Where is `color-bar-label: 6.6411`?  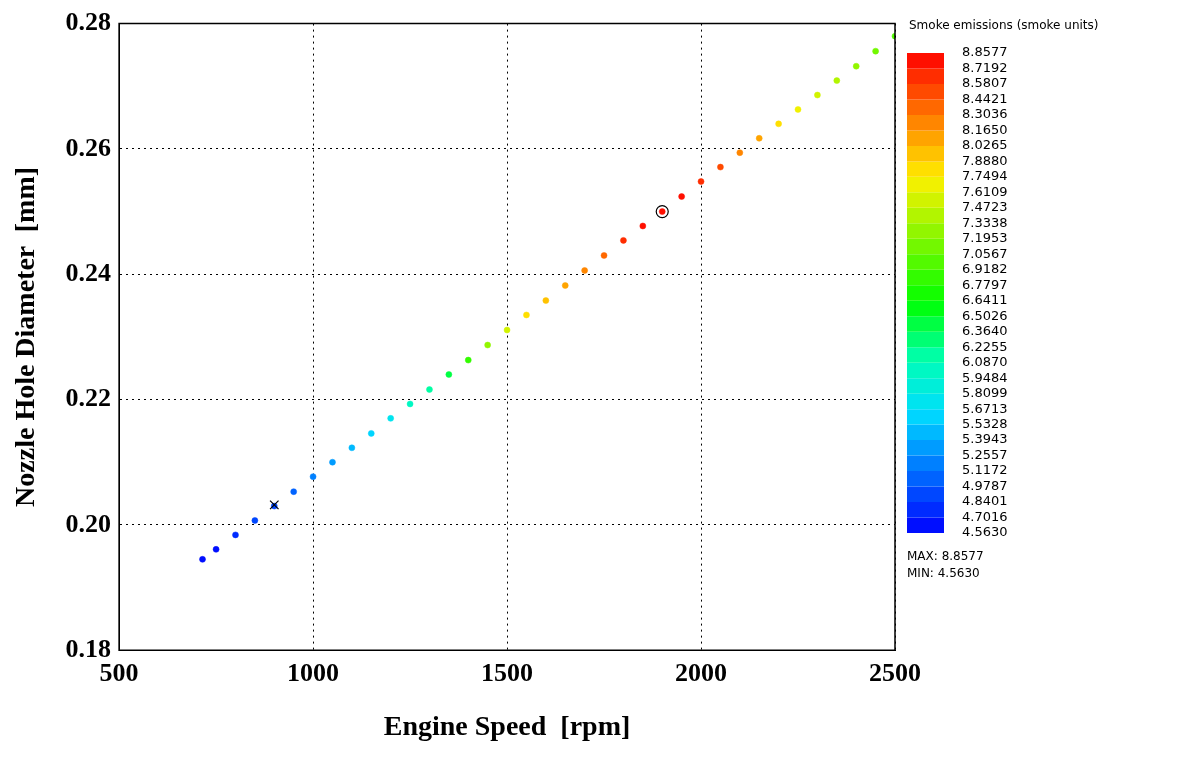
color-bar-label: 6.6411 is located at coordinates (985, 300).